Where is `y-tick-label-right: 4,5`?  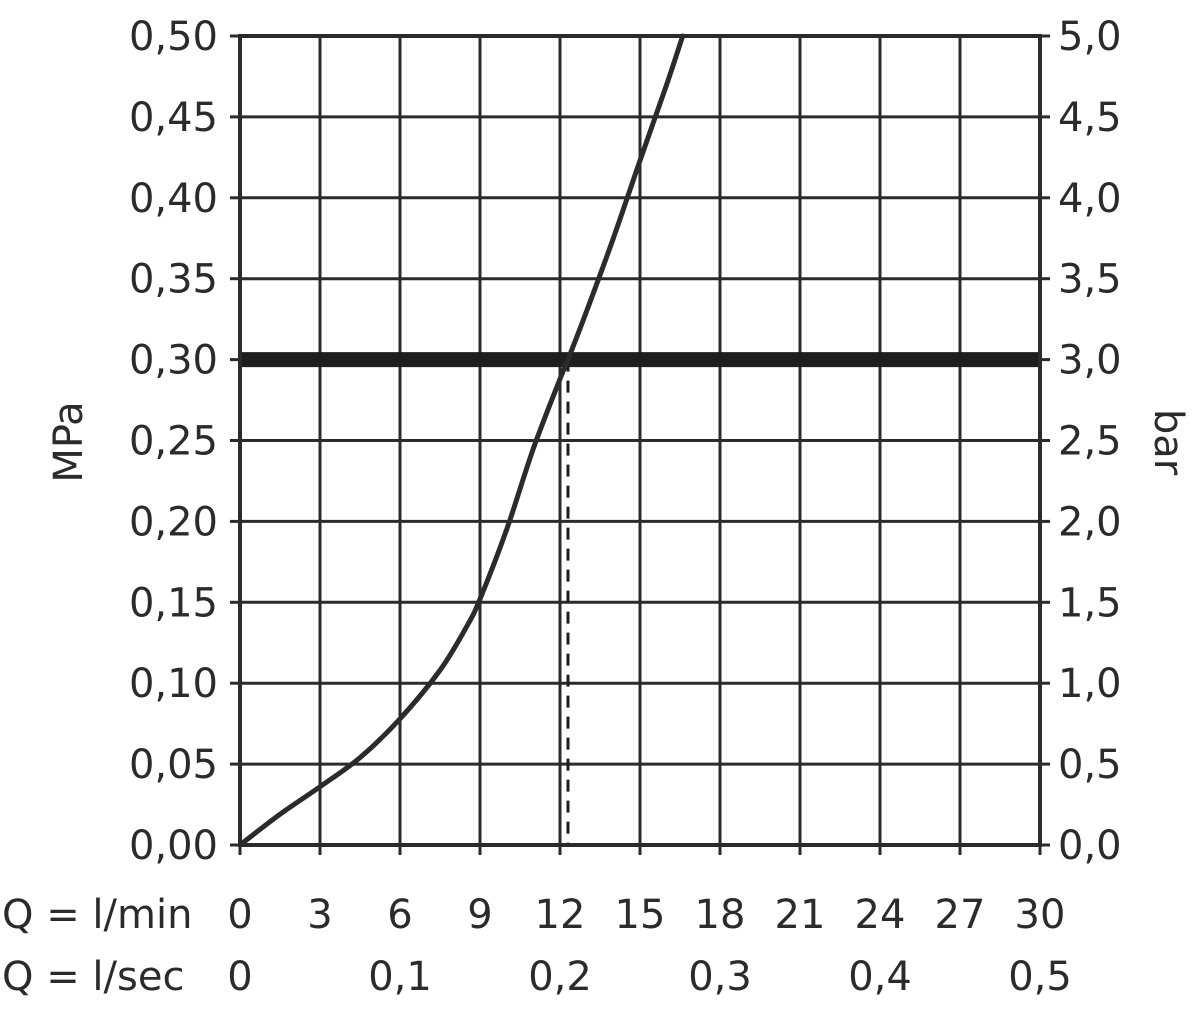 y-tick-label-right: 4,5 is located at coordinates (1090, 118).